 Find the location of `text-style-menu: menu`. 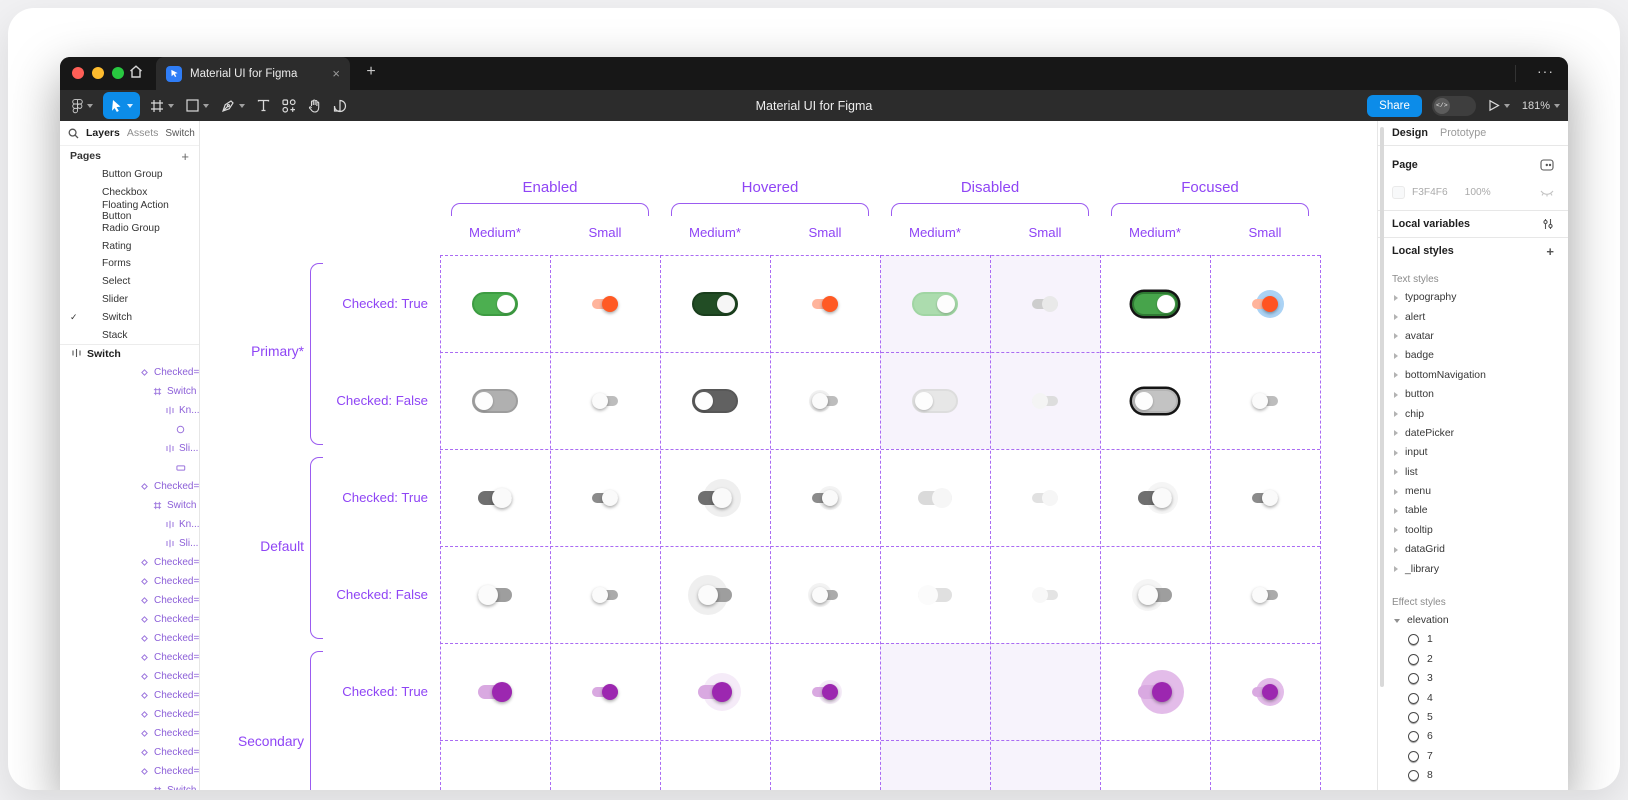

text-style-menu: menu is located at coordinates (1473, 491).